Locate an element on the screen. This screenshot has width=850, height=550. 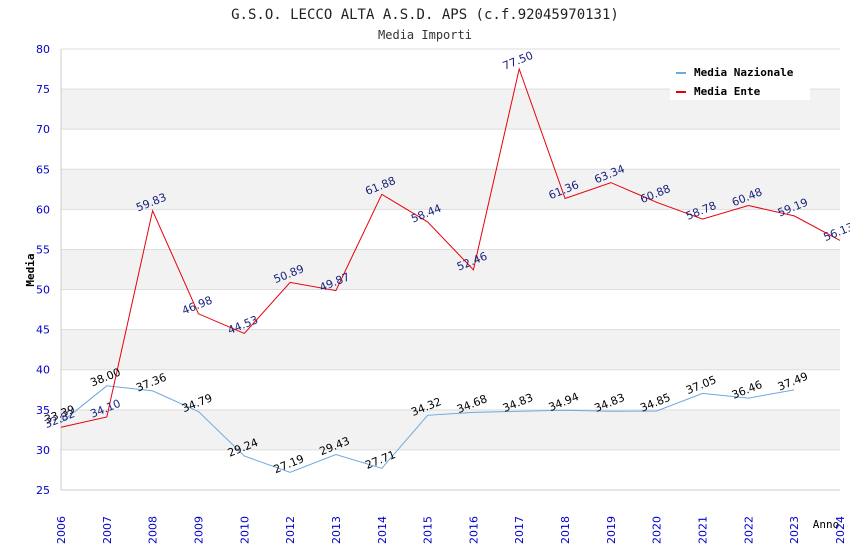
x-axis-label: Anno is located at coordinates (826, 524).